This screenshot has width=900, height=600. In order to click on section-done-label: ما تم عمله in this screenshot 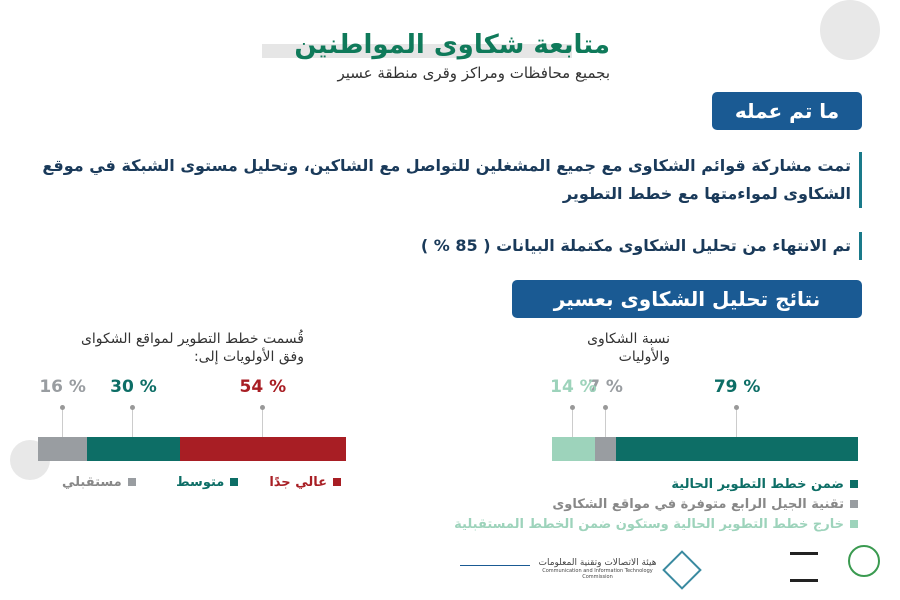, I will do `click(787, 111)`.